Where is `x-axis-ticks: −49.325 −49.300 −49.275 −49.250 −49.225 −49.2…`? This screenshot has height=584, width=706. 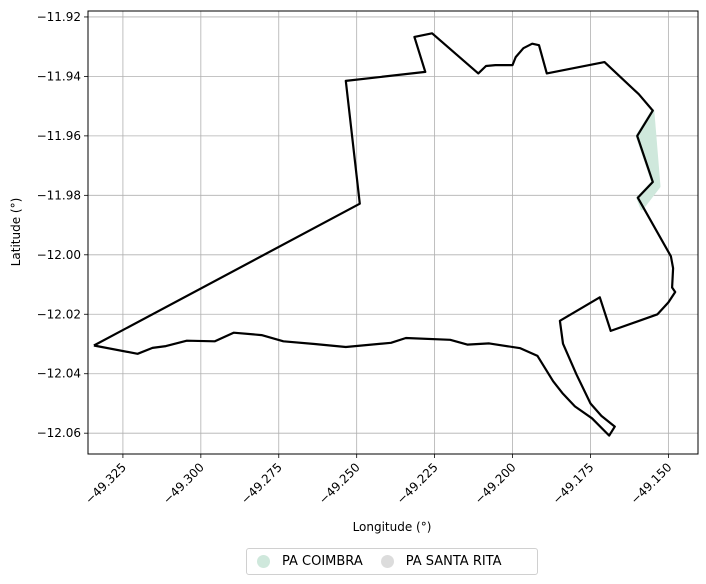
x-axis-ticks: −49.325 −49.300 −49.275 −49.250 −49.225 −49.2… is located at coordinates (378, 480).